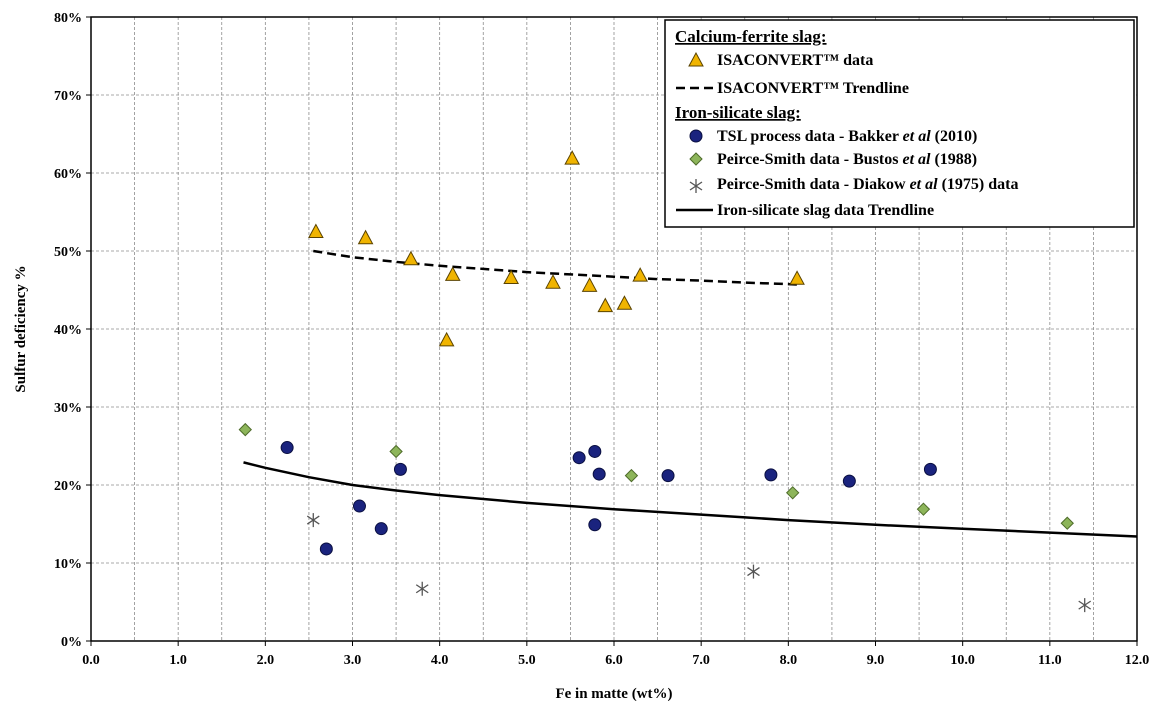 This screenshot has width=1153, height=701. I want to click on x-tick-label: 8.0, so click(789, 660).